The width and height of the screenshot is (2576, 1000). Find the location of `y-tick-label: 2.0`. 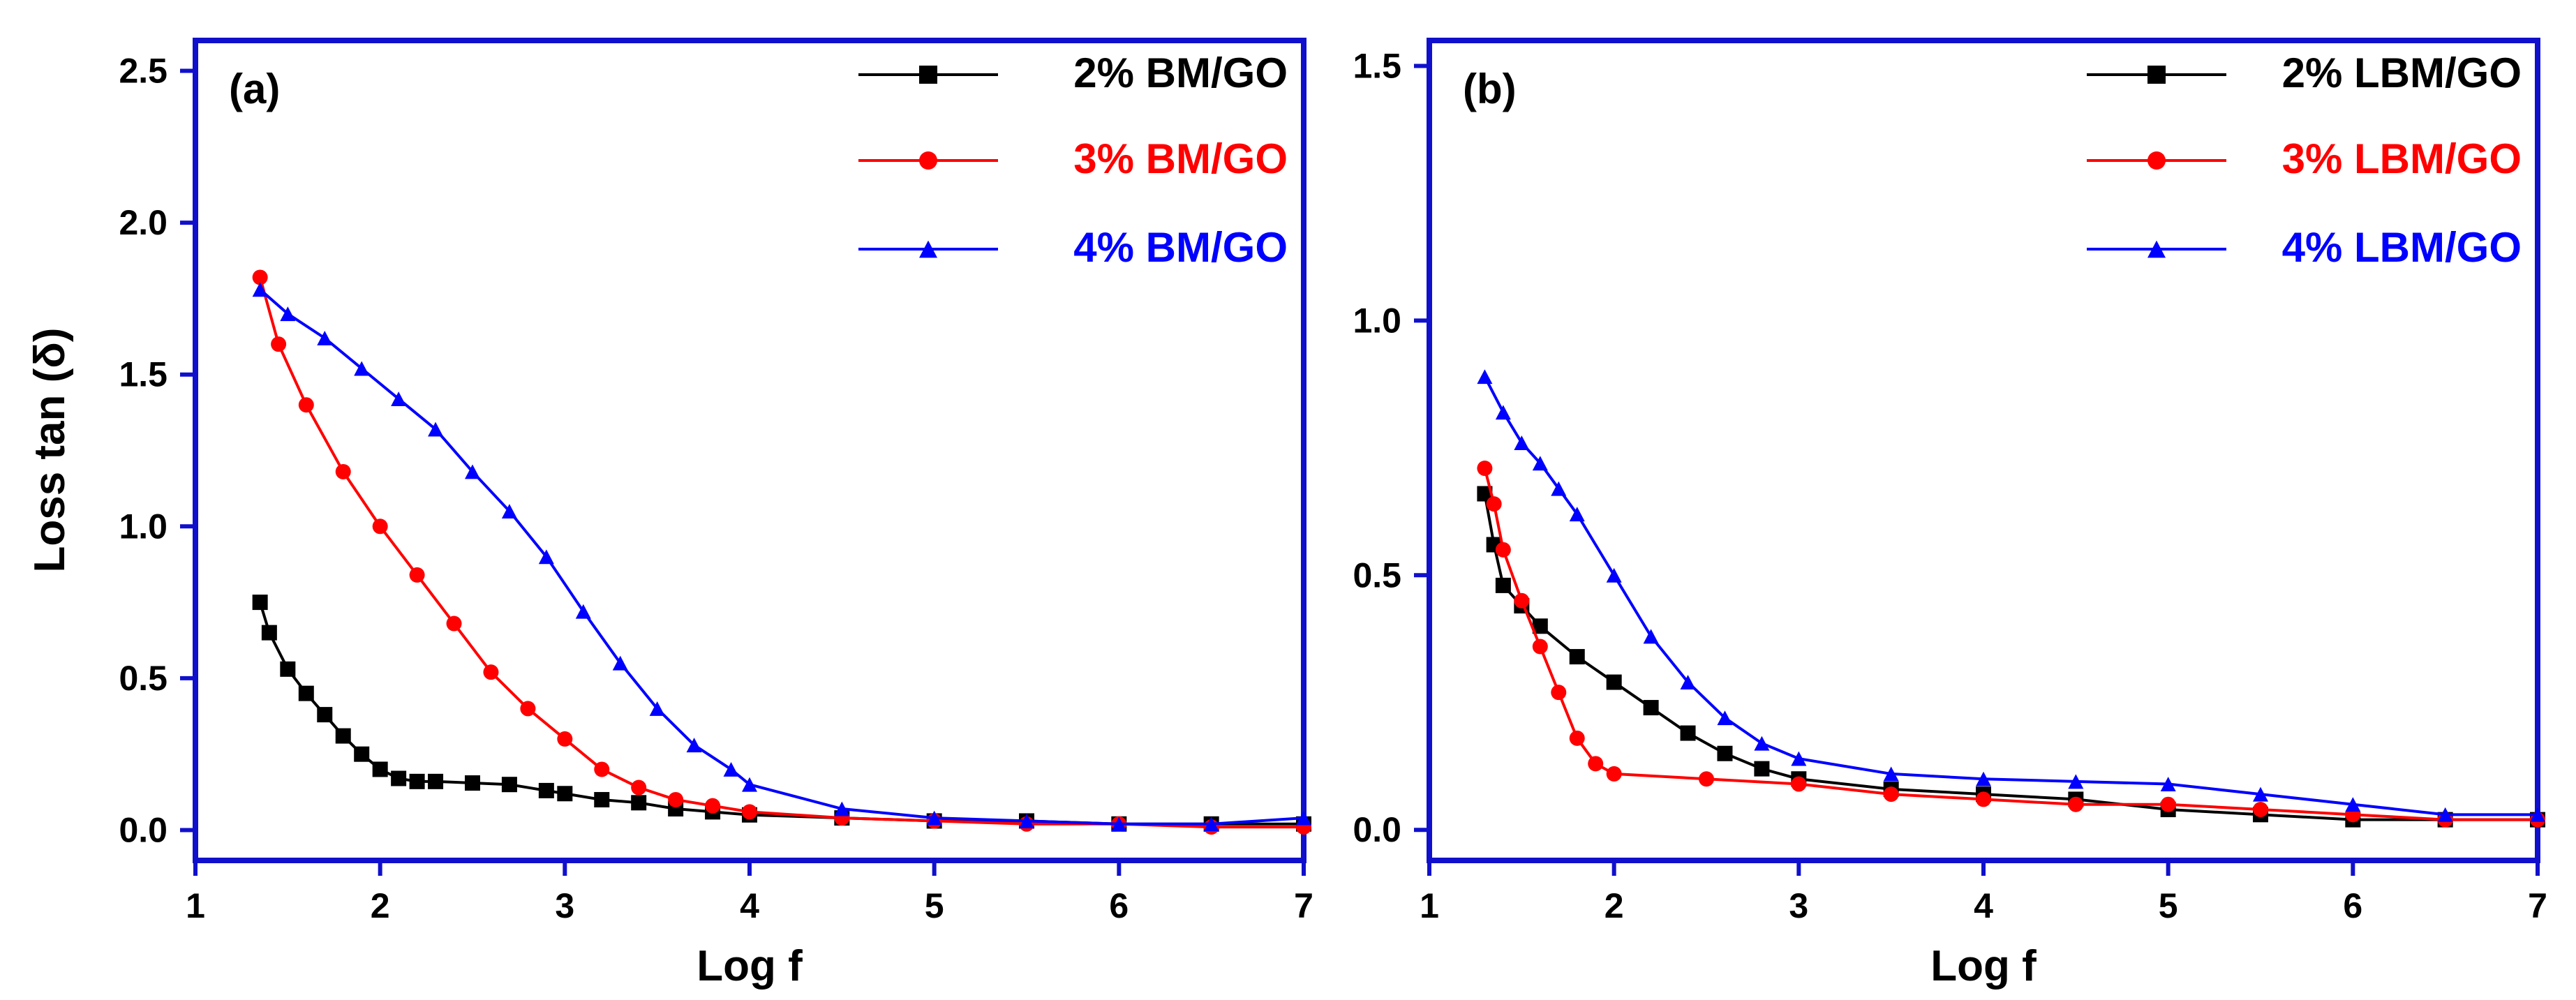

y-tick-label: 2.0 is located at coordinates (143, 223).